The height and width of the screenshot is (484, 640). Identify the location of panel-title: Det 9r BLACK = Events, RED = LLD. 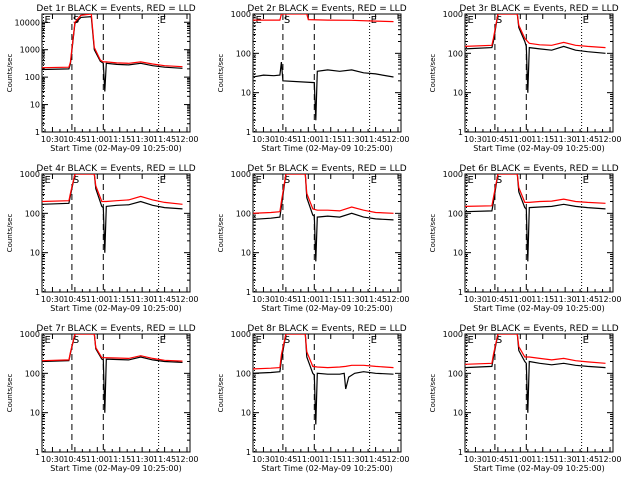
(538, 329).